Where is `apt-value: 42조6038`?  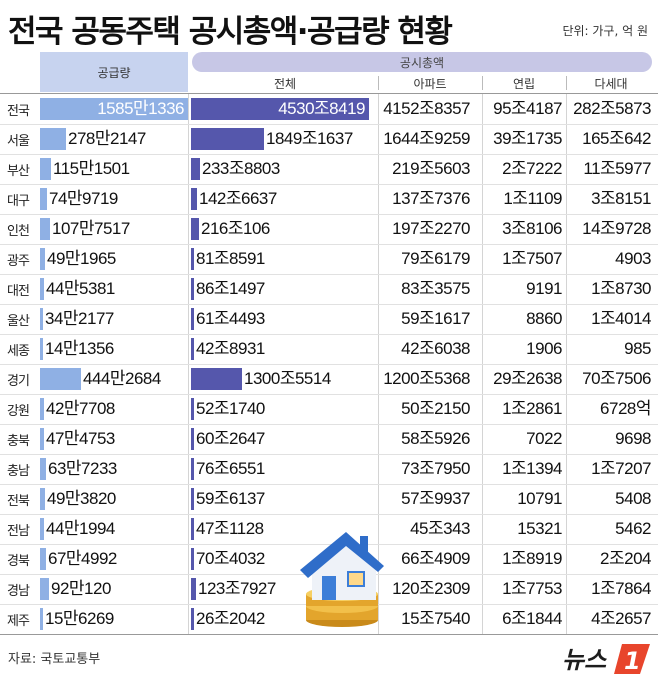
apt-value: 42조6038 is located at coordinates (435, 348).